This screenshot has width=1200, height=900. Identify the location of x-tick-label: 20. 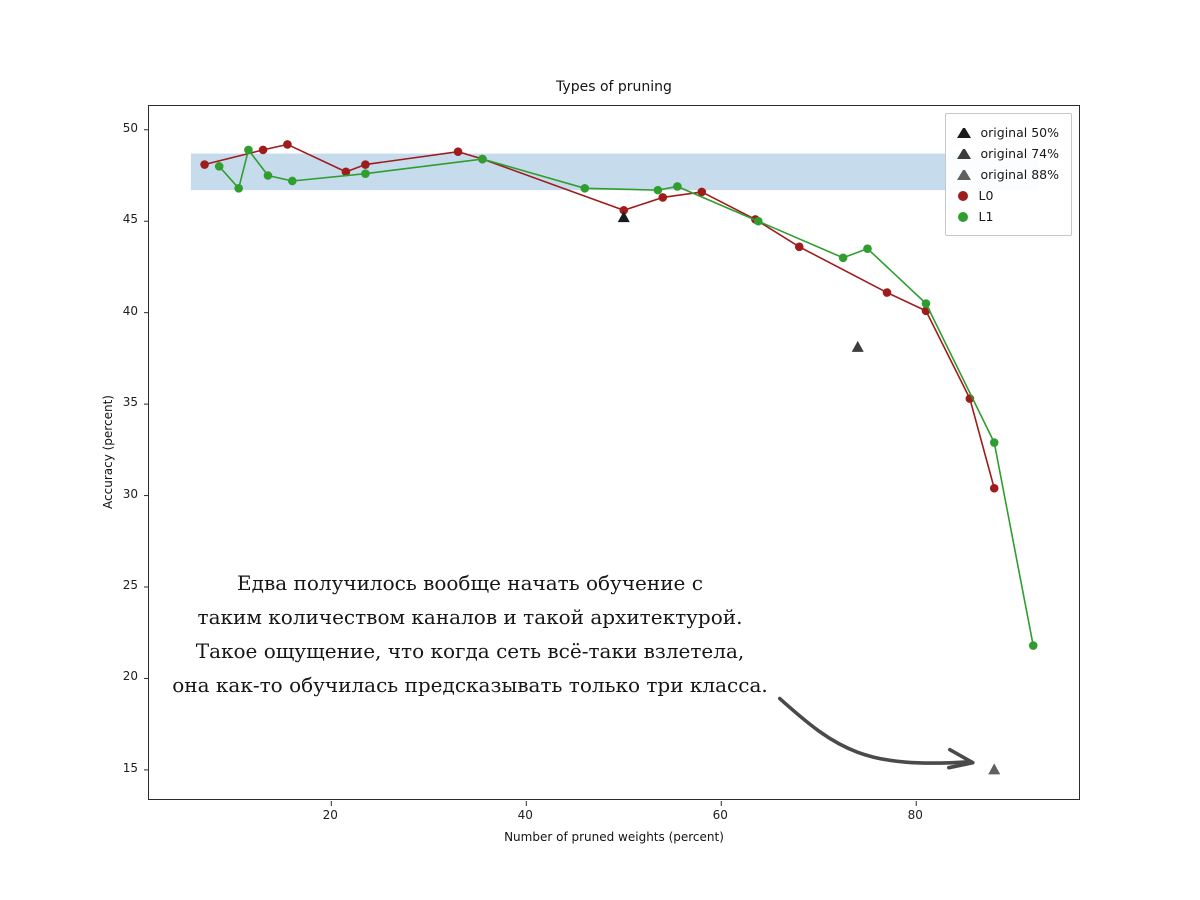
(330, 815).